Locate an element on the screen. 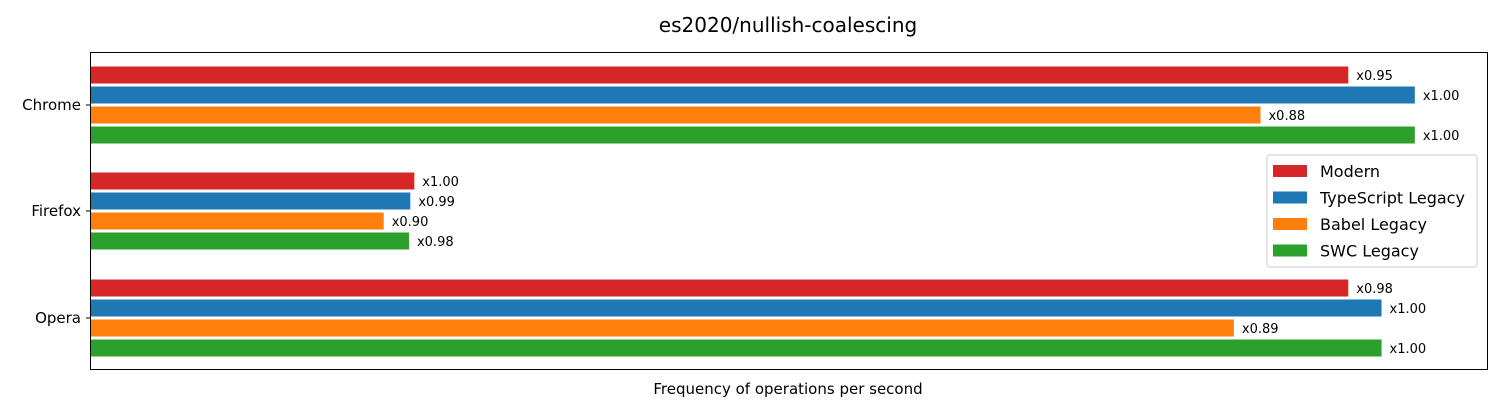 Image resolution: width=1500 pixels, height=412 pixels. y-tick-label: Chrome is located at coordinates (51, 105).